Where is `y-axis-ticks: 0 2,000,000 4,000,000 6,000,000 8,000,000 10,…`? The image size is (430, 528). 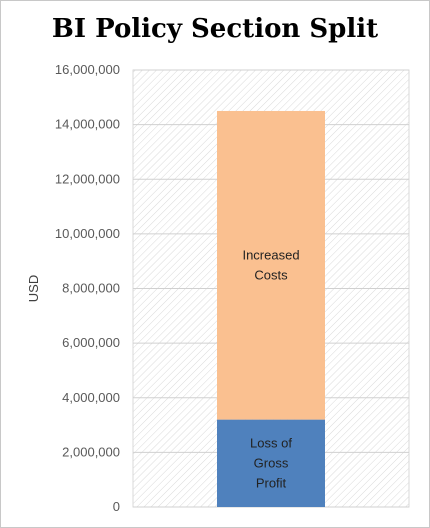
y-axis-ticks: 0 2,000,000 4,000,000 6,000,000 8,000,000 10,… is located at coordinates (87, 288).